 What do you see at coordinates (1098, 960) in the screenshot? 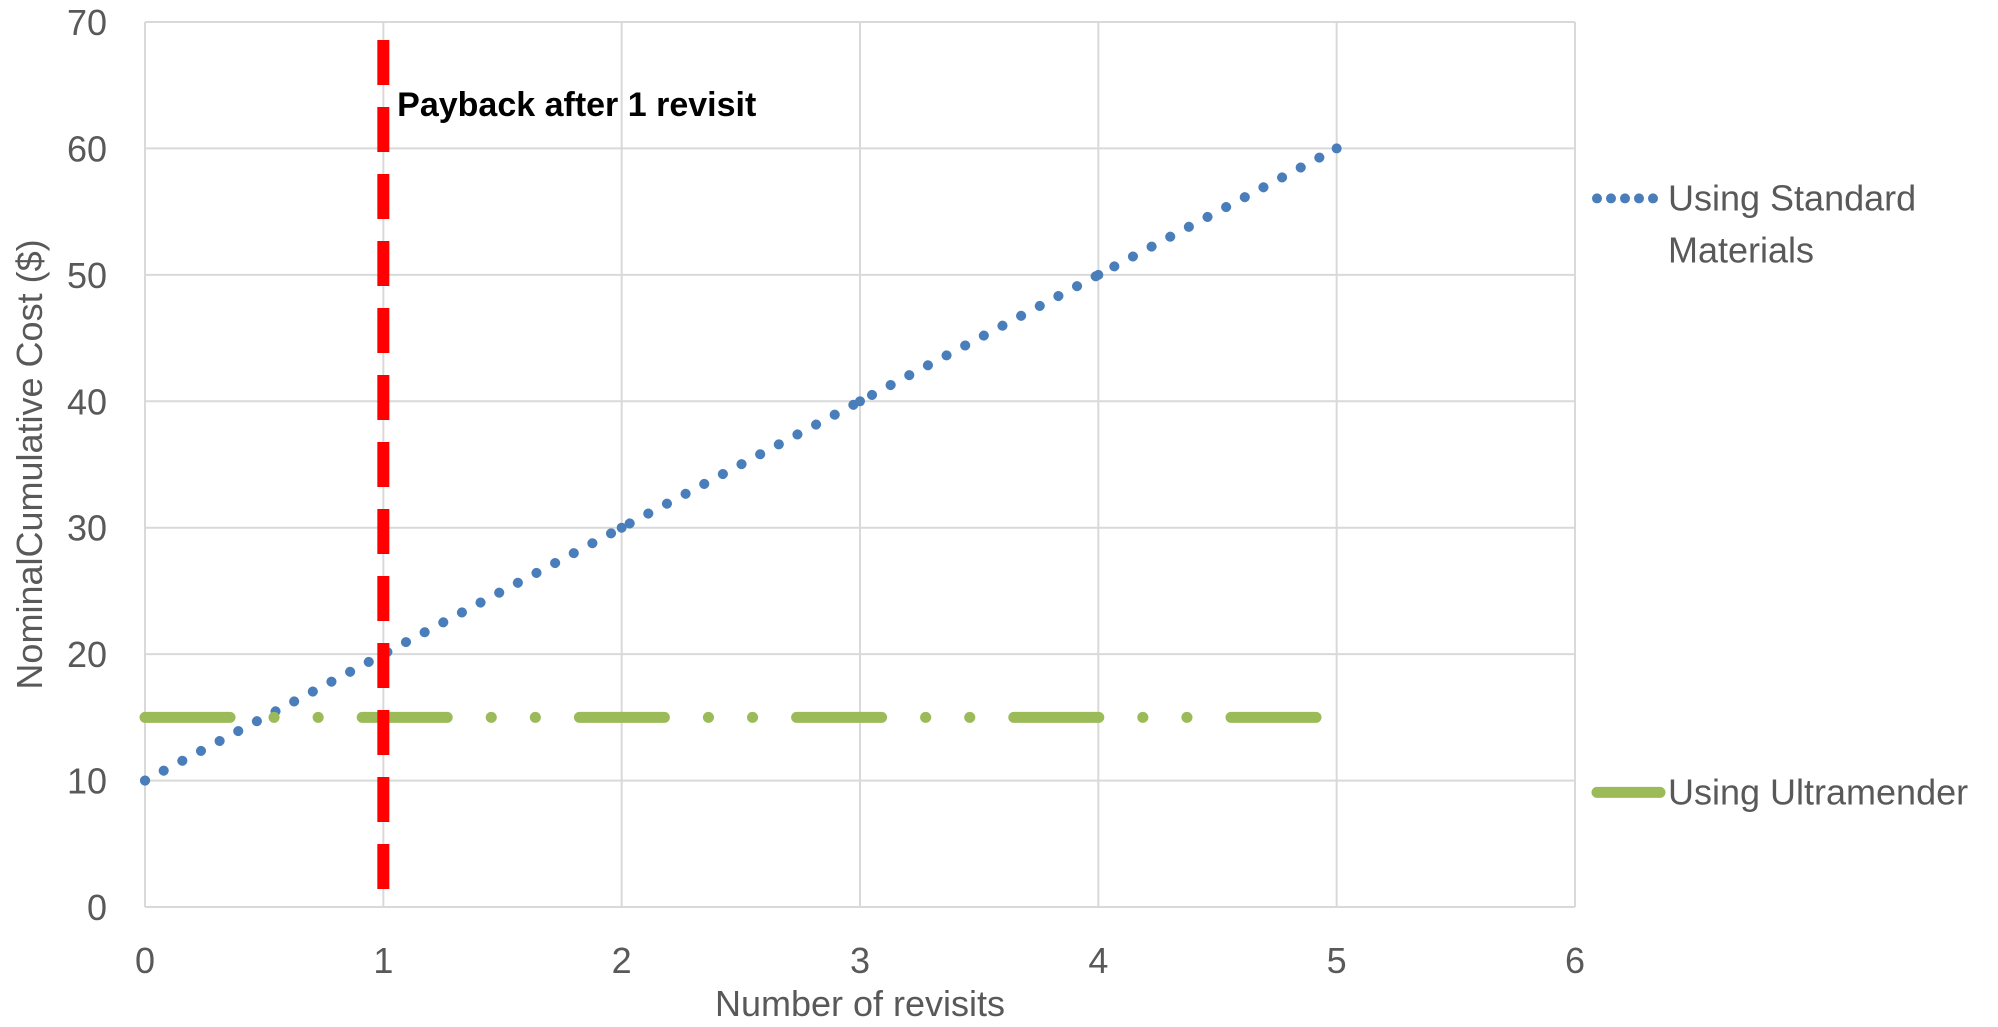
I see `x-tick-label: 4` at bounding box center [1098, 960].